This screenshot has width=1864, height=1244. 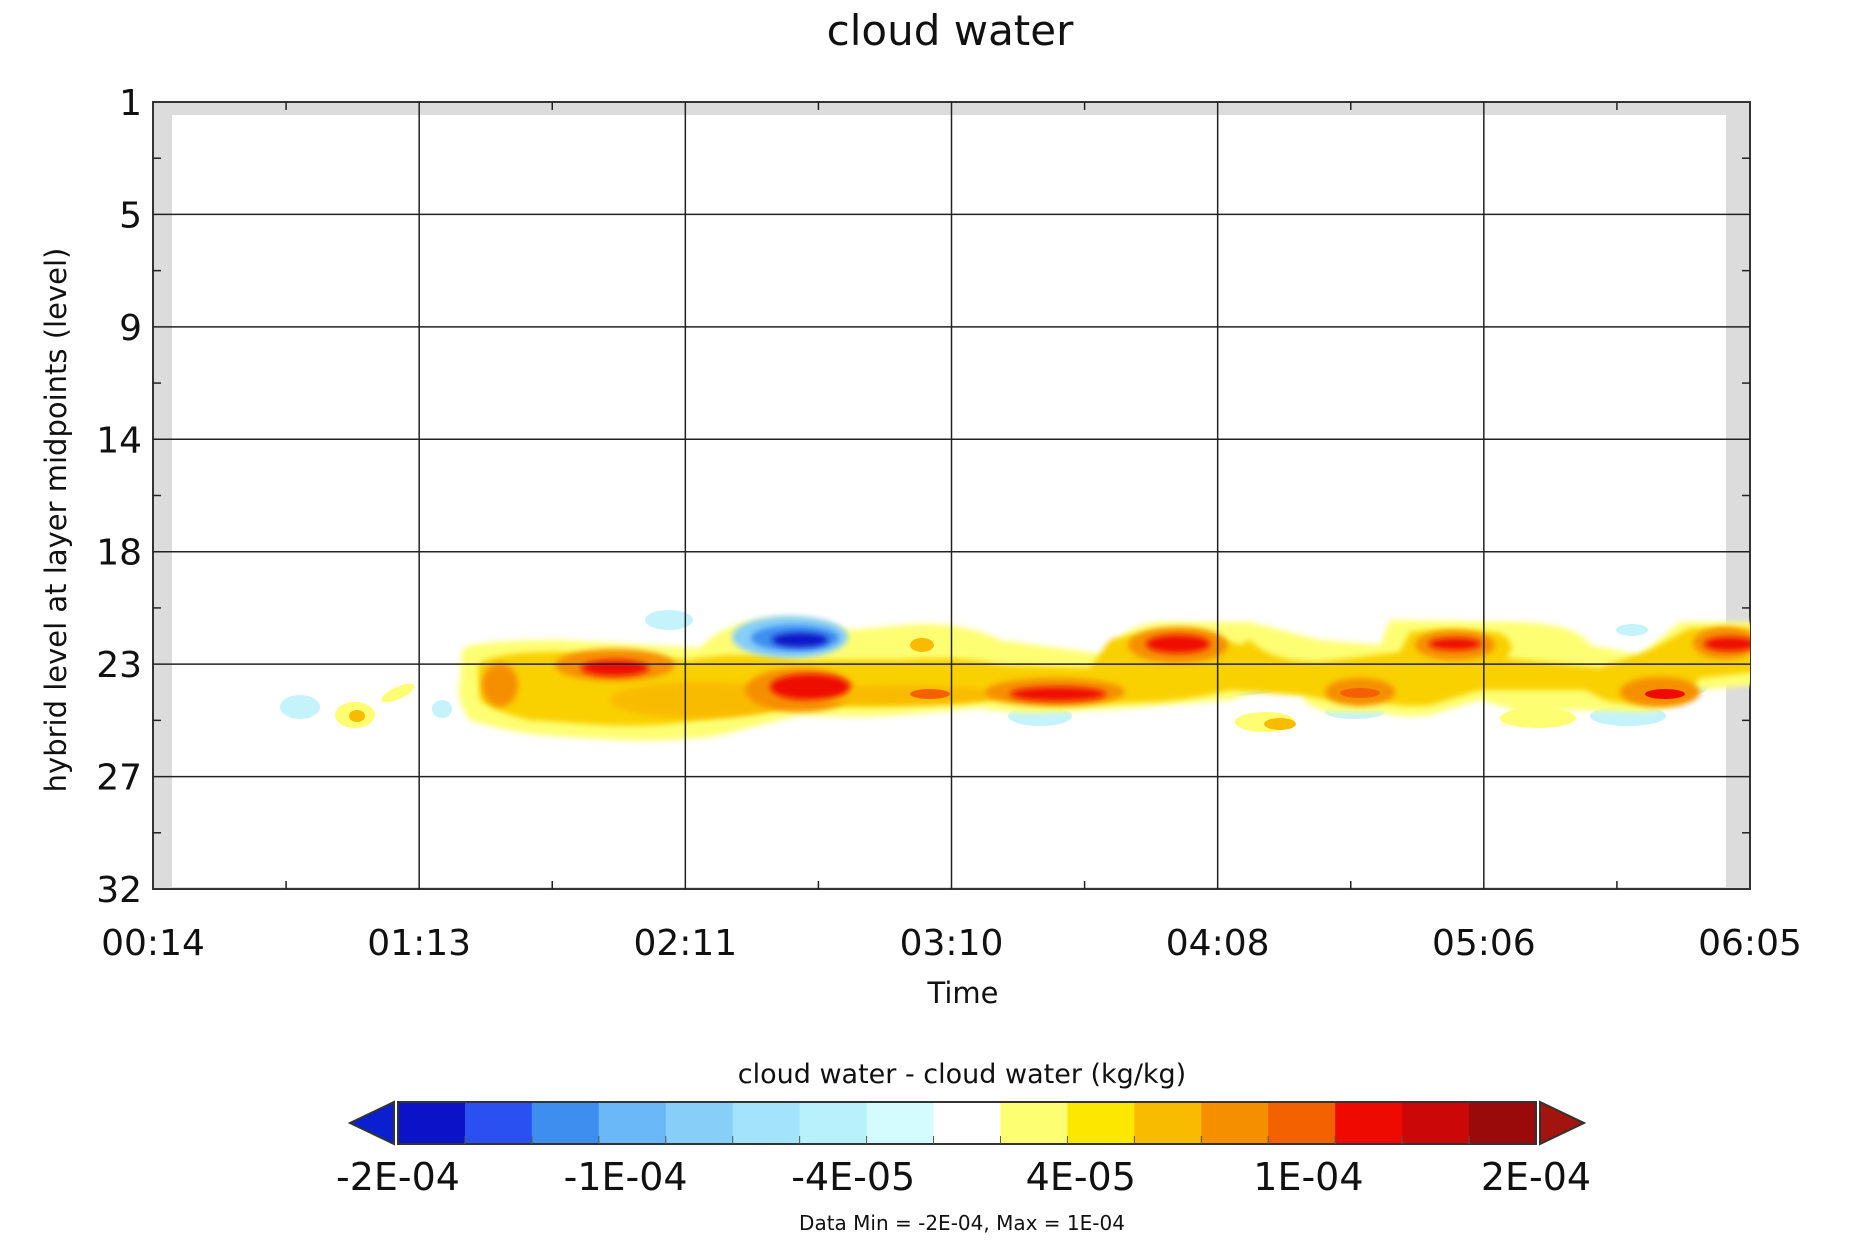 What do you see at coordinates (119, 665) in the screenshot?
I see `y-tick-label: 23` at bounding box center [119, 665].